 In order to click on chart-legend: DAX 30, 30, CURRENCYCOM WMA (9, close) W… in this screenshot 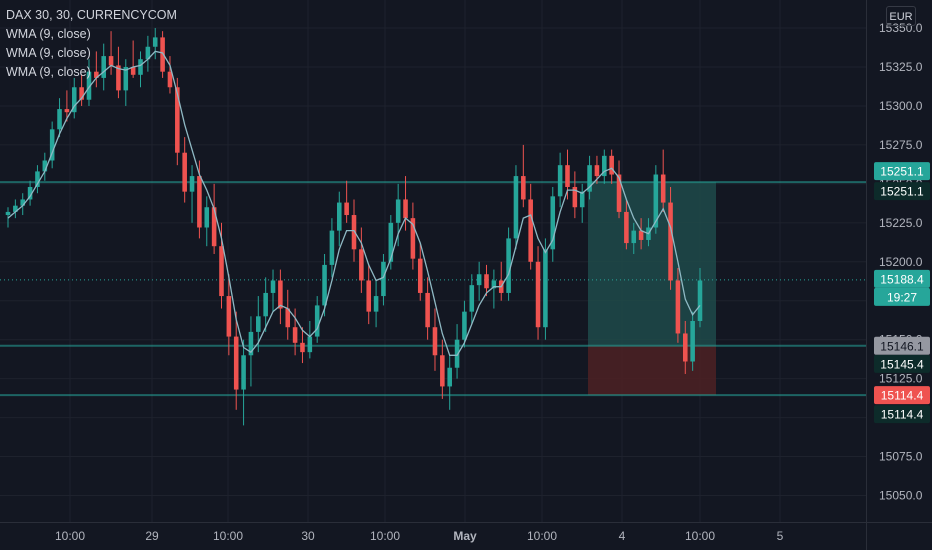, I will do `click(91, 44)`.